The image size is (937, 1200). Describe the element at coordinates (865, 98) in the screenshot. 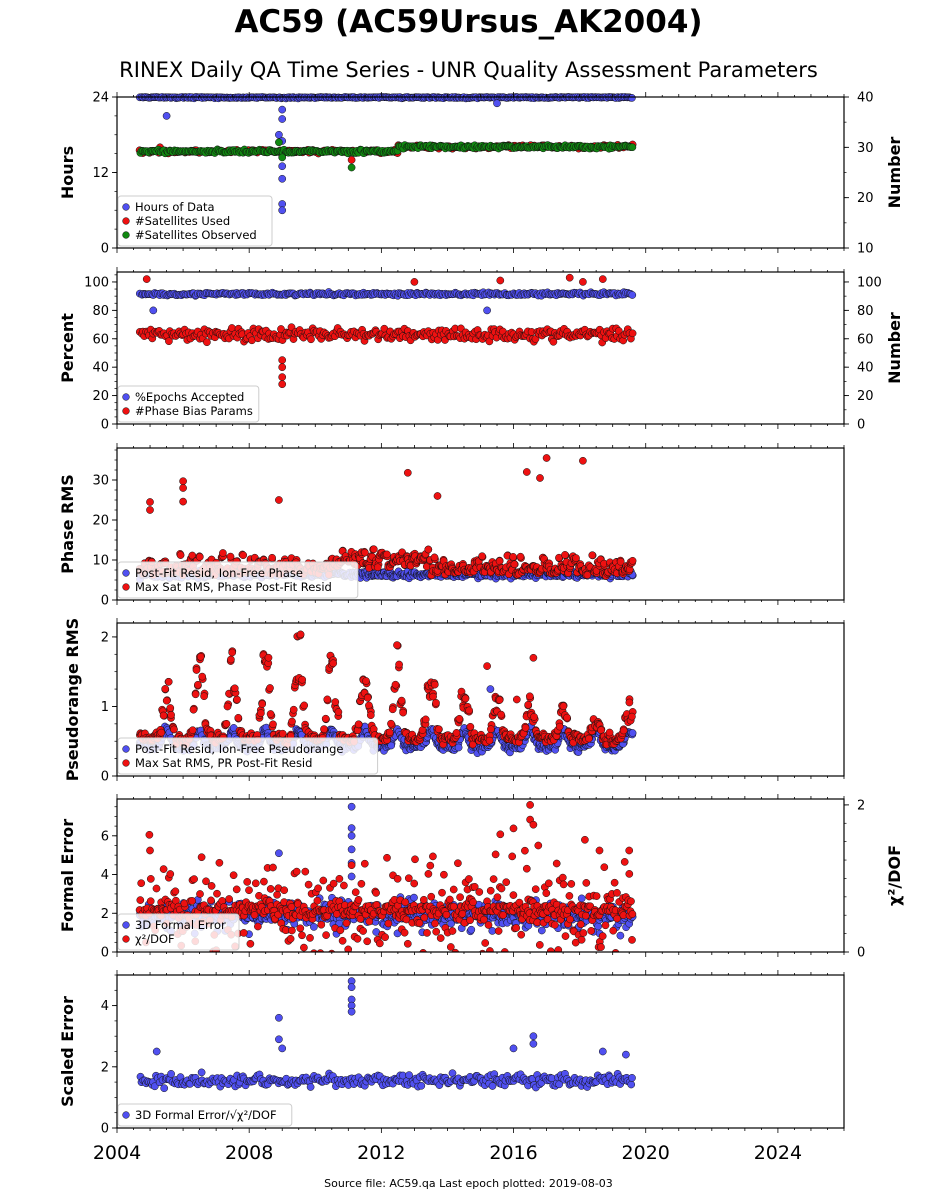

I see `y-right-tick-label: 40` at that location.